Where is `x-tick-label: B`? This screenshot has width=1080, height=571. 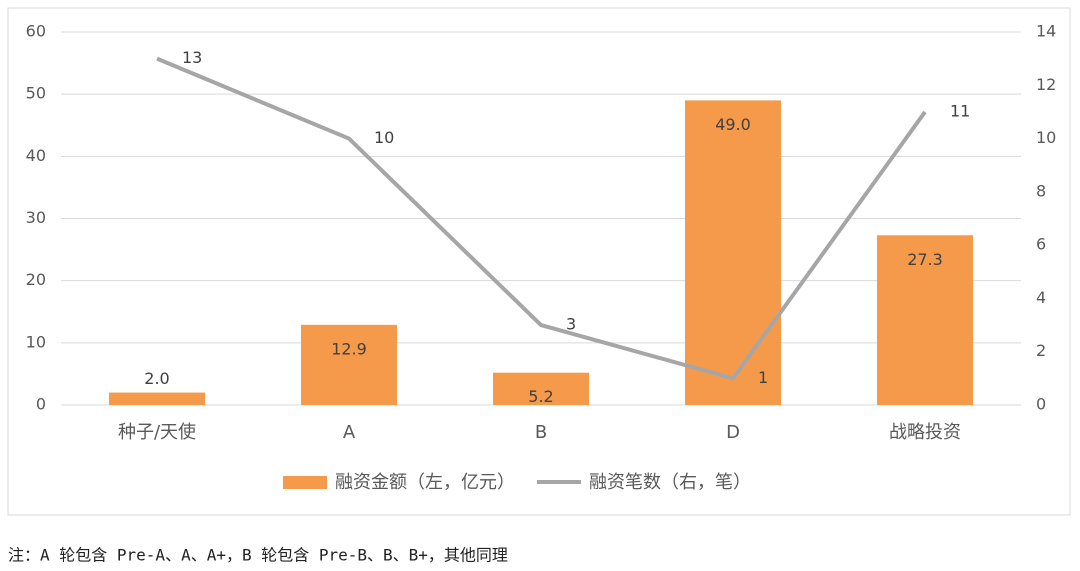
x-tick-label: B is located at coordinates (541, 432).